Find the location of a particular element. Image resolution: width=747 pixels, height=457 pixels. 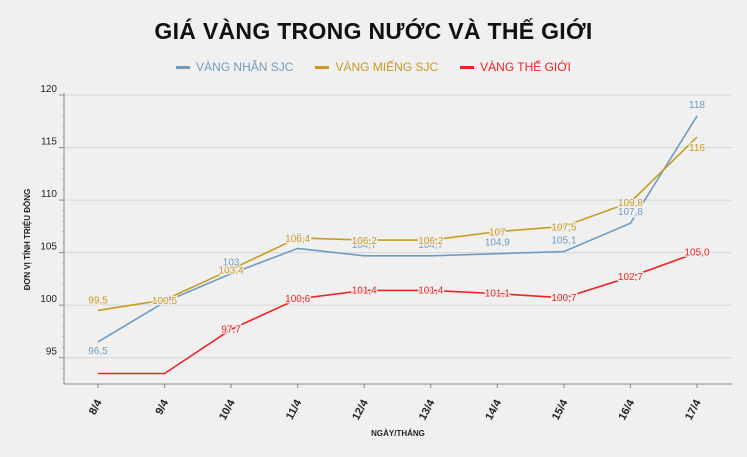

data-label: 101,1 is located at coordinates (497, 294).